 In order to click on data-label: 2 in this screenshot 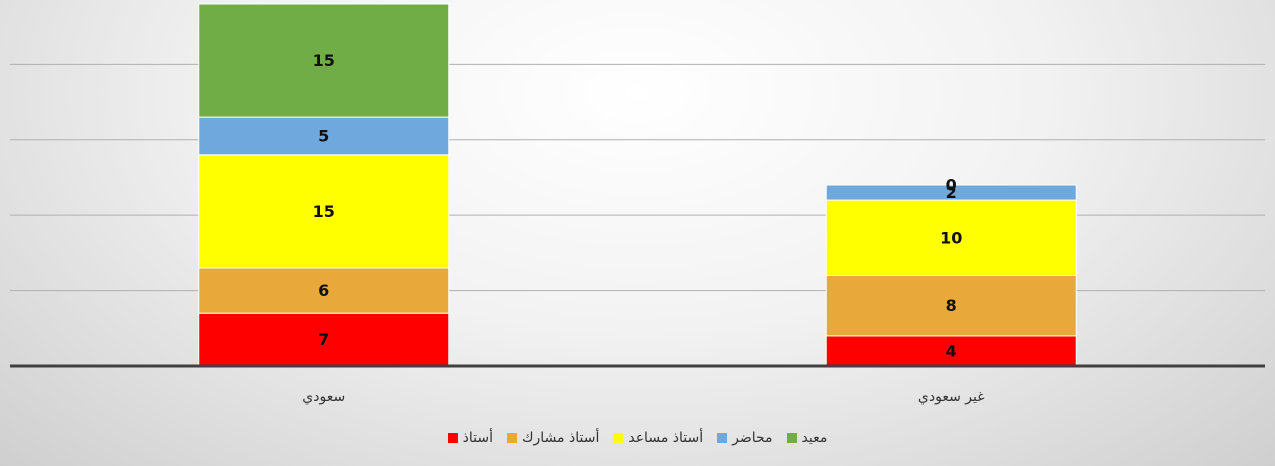, I will do `click(951, 192)`.